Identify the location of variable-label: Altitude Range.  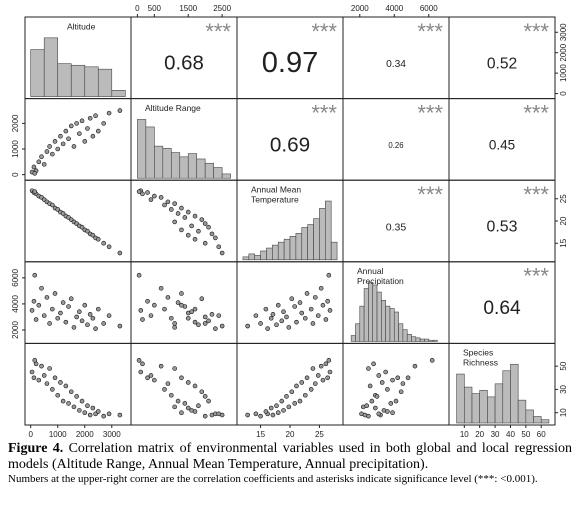
(173, 108).